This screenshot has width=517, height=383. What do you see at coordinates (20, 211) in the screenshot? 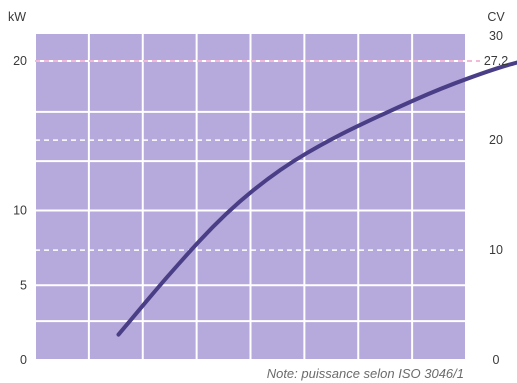
I see `left-tick-label: 10` at bounding box center [20, 211].